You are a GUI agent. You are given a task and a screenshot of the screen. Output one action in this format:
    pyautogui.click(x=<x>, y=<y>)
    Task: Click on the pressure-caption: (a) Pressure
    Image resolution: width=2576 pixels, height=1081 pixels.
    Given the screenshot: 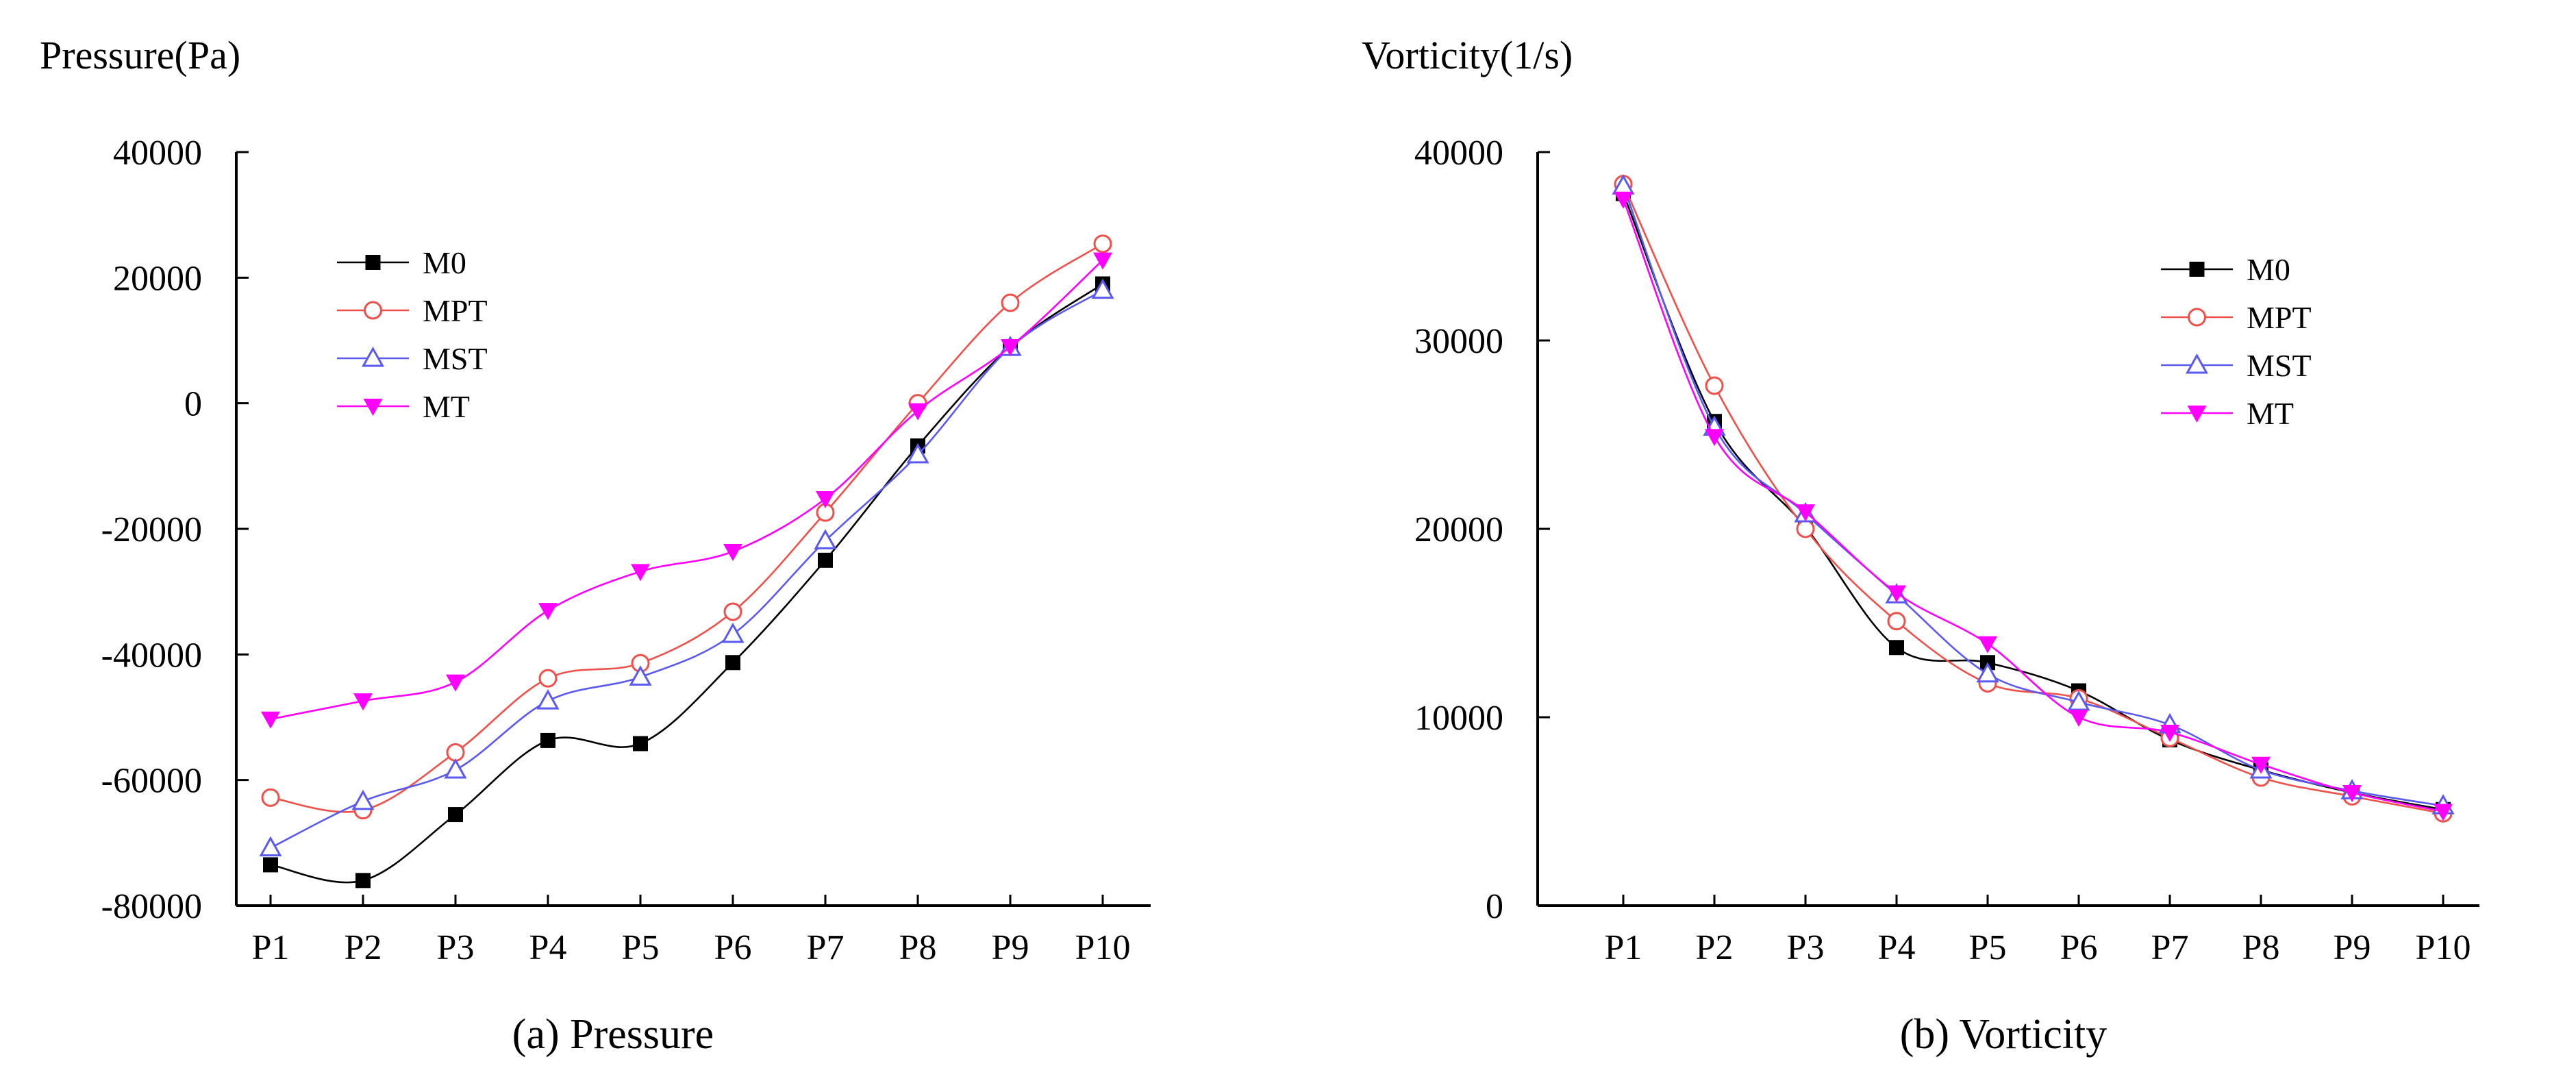 What is the action you would take?
    pyautogui.click(x=613, y=1034)
    